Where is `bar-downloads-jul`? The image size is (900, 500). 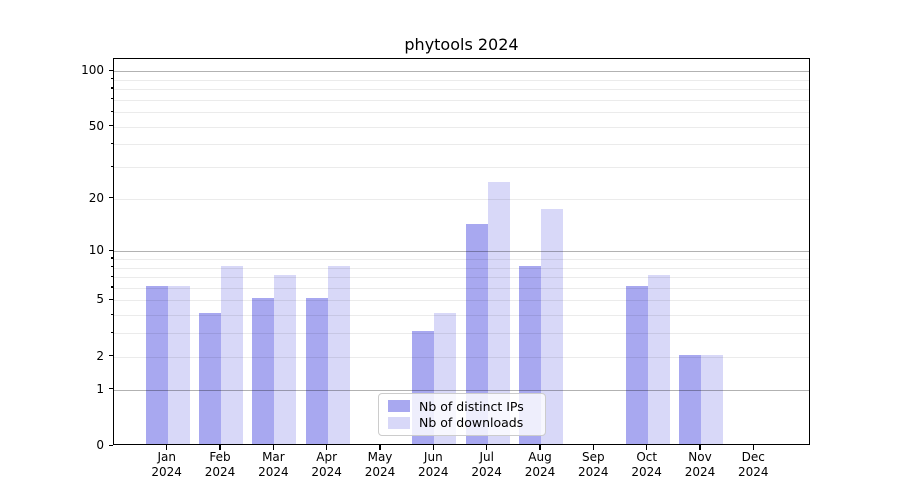 bar-downloads-jul is located at coordinates (498, 313).